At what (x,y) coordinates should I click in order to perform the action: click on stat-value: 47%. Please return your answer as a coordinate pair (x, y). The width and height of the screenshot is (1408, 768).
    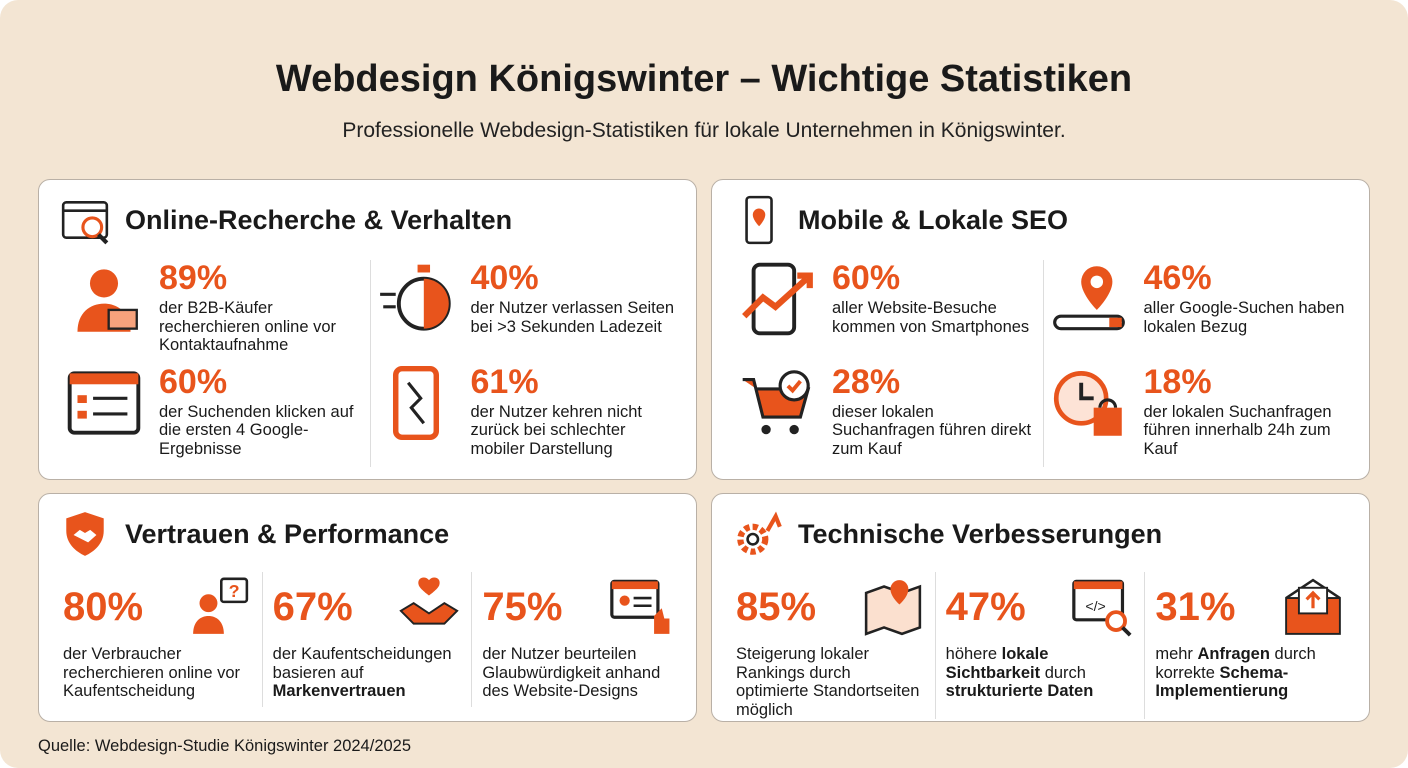
    Looking at the image, I should click on (985, 607).